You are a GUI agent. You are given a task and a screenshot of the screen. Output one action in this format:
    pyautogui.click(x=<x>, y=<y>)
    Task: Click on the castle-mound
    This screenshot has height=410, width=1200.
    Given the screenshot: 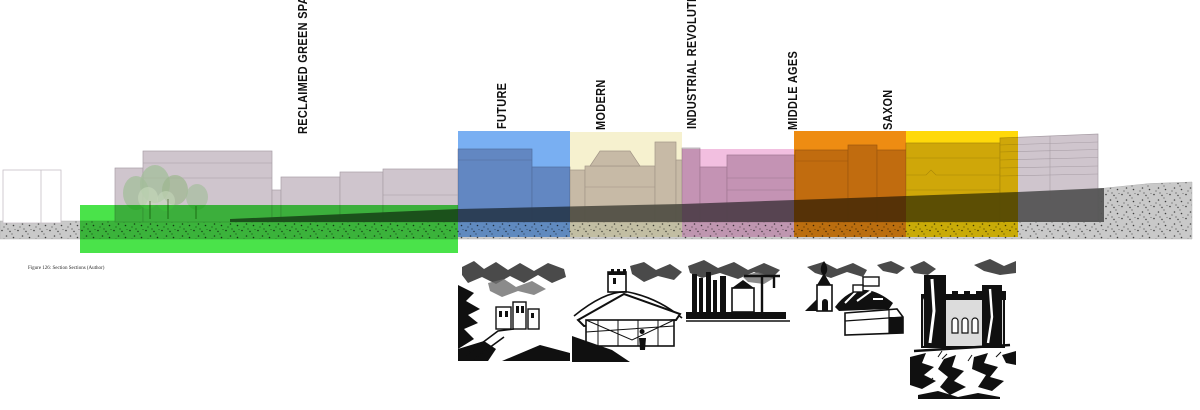 What is the action you would take?
    pyautogui.click(x=864, y=300)
    